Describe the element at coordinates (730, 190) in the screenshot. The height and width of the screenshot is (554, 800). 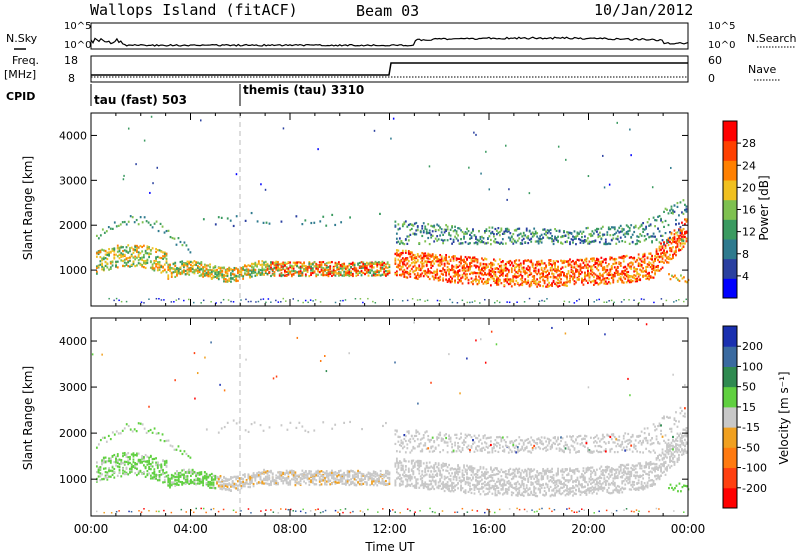
I see `colorbar-segment` at that location.